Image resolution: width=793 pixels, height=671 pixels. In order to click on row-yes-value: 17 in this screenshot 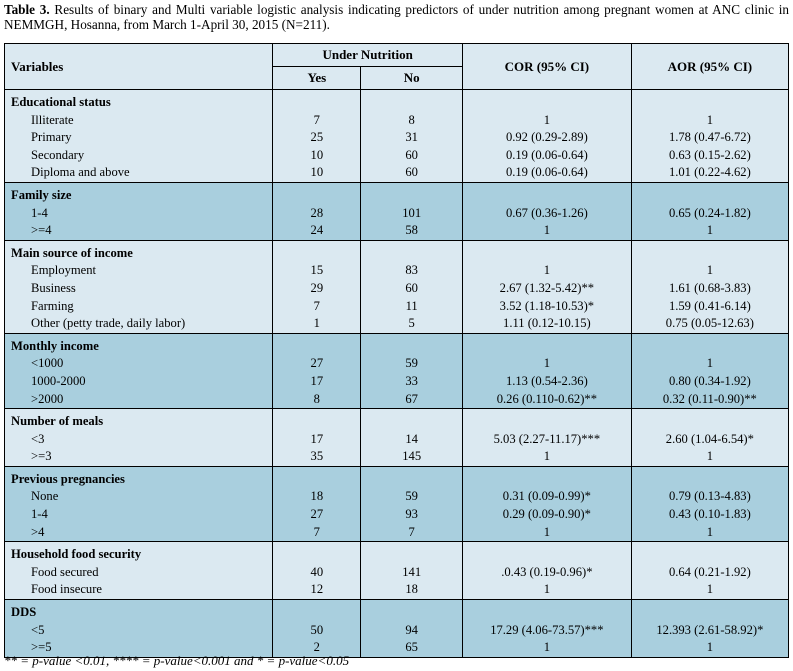, I will do `click(317, 438)`.